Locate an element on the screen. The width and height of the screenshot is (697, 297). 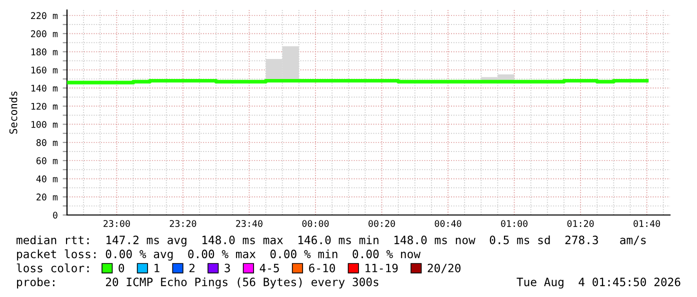
x-tick-label: 00:40 is located at coordinates (448, 224).